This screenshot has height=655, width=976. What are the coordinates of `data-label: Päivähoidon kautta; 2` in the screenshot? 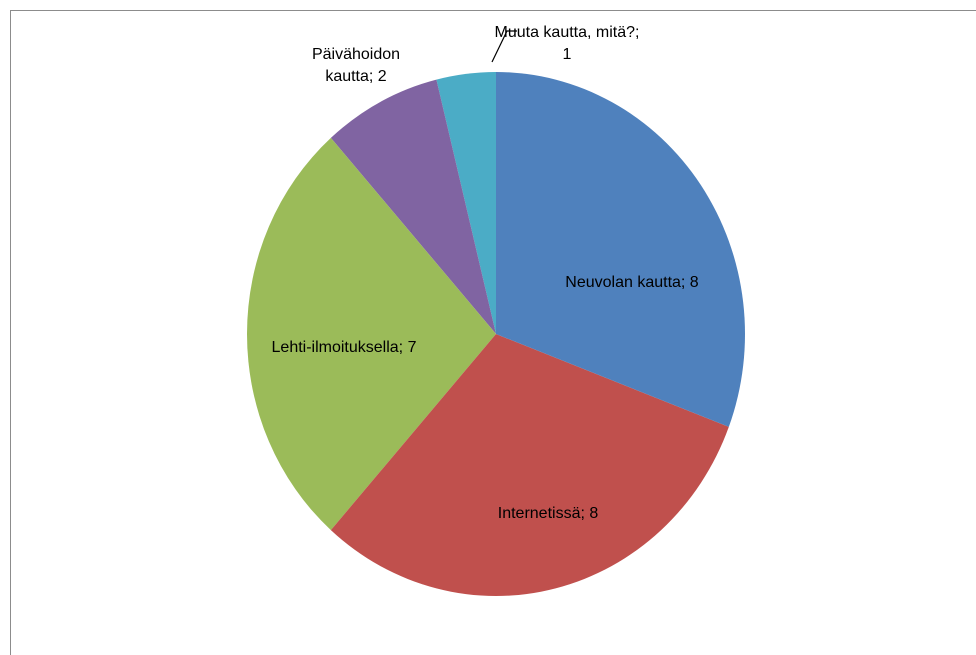 It's located at (356, 65).